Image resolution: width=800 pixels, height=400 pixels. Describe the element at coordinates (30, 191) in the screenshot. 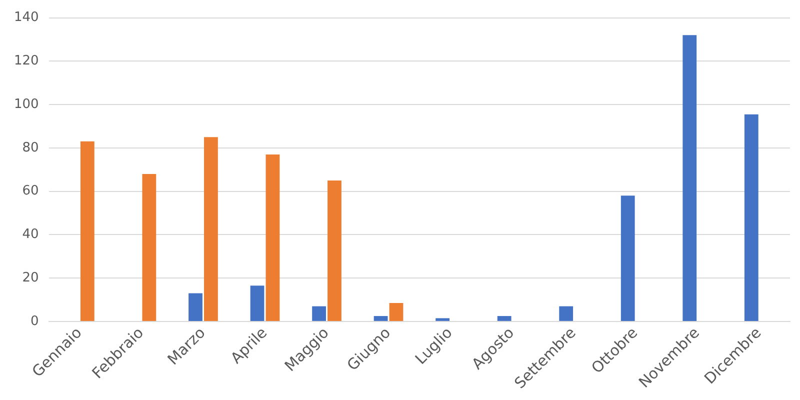

I see `y-tick-label: 60` at that location.